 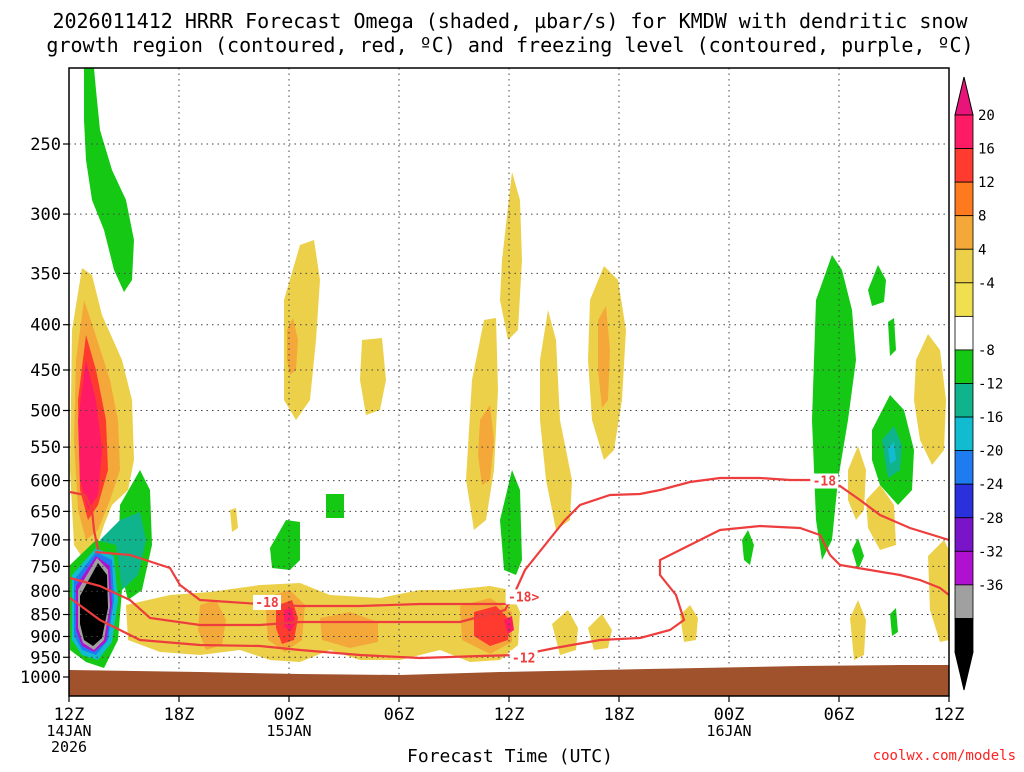 I want to click on contour-label-2: -18>, so click(x=523, y=597).